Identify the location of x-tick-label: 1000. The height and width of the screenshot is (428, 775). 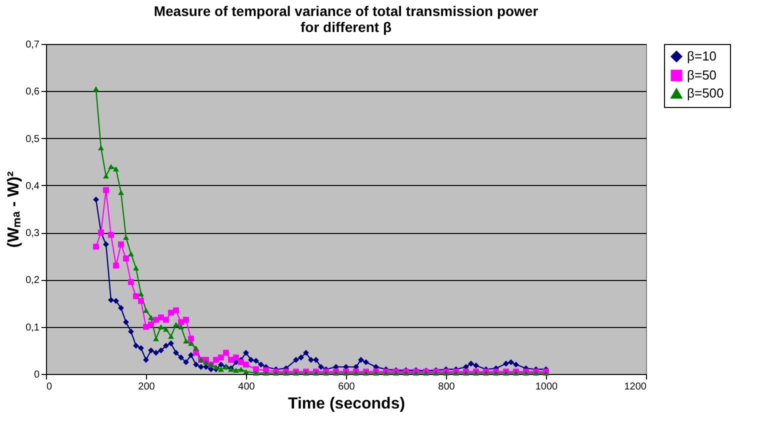
(546, 387).